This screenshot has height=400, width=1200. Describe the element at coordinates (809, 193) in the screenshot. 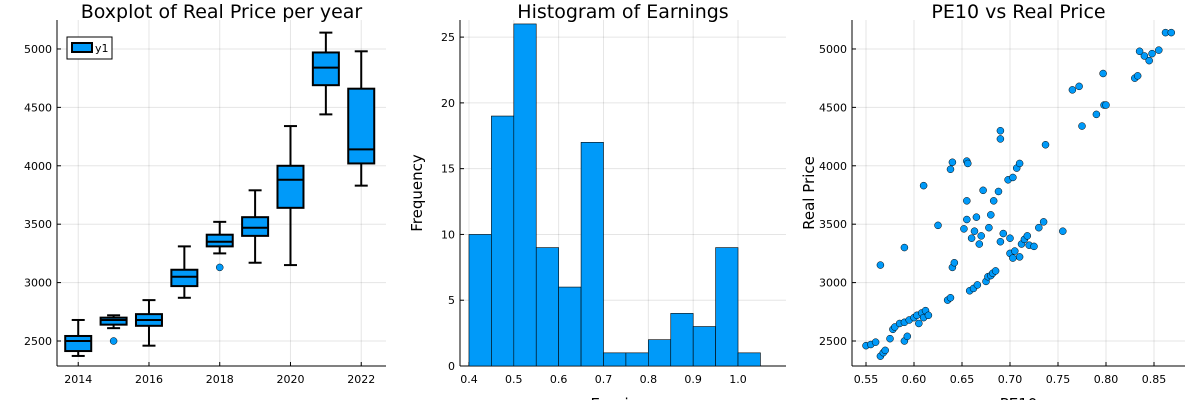

I see `y-axis-label: Real Price` at that location.